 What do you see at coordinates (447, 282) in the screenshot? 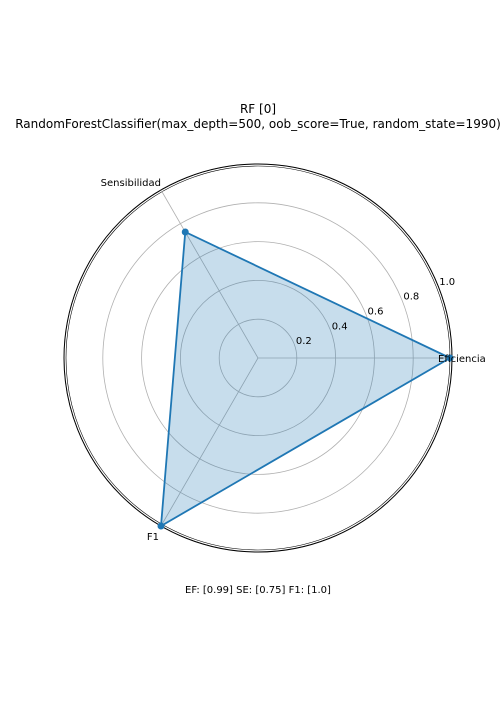
I see `r-tick-label: 1.0` at bounding box center [447, 282].